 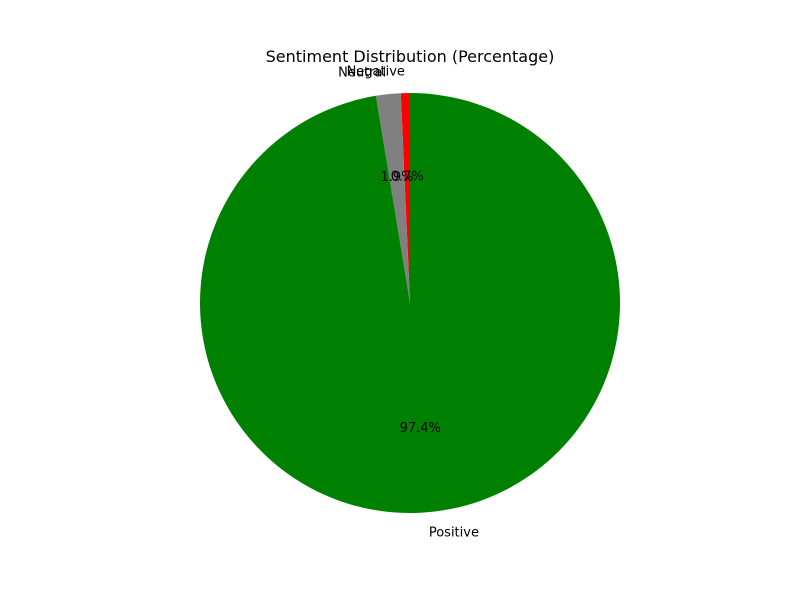 What do you see at coordinates (454, 533) in the screenshot?
I see `pie-label-positive: Positive` at bounding box center [454, 533].